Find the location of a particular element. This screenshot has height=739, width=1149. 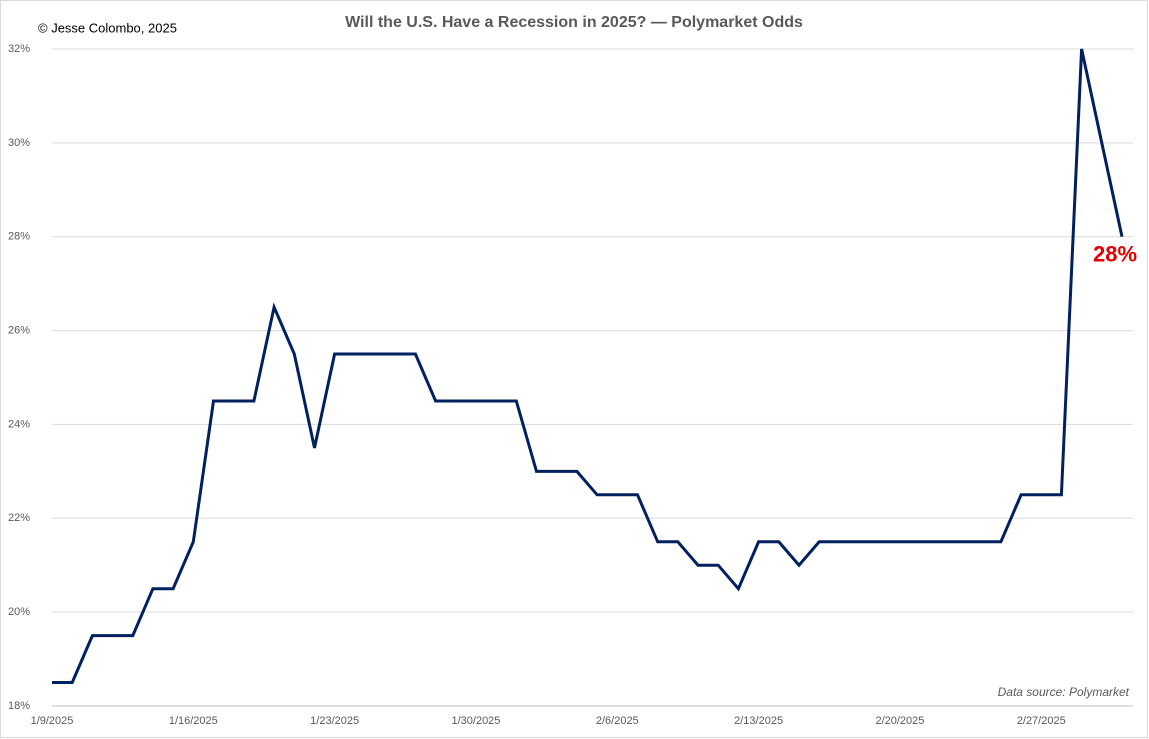

annotation: 28% is located at coordinates (1115, 254).